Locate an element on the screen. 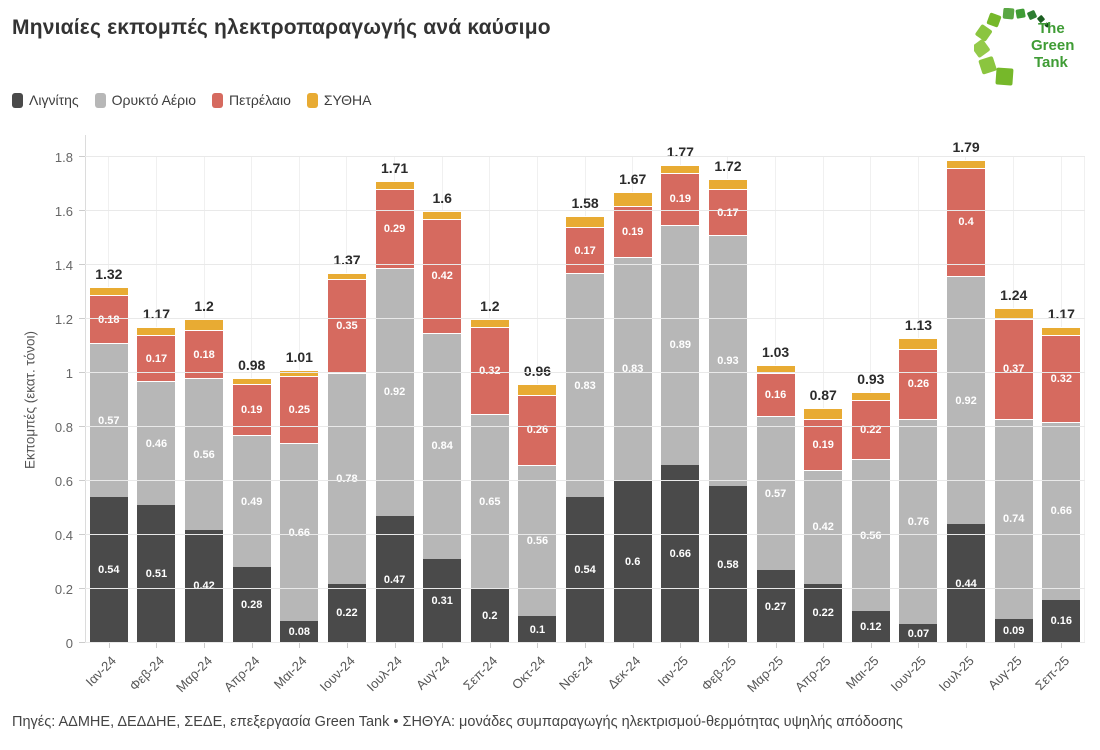 Image resolution: width=1100 pixels, height=750 pixels. stacked-bar: 0.22 0.78 0.35 is located at coordinates (346, 400).